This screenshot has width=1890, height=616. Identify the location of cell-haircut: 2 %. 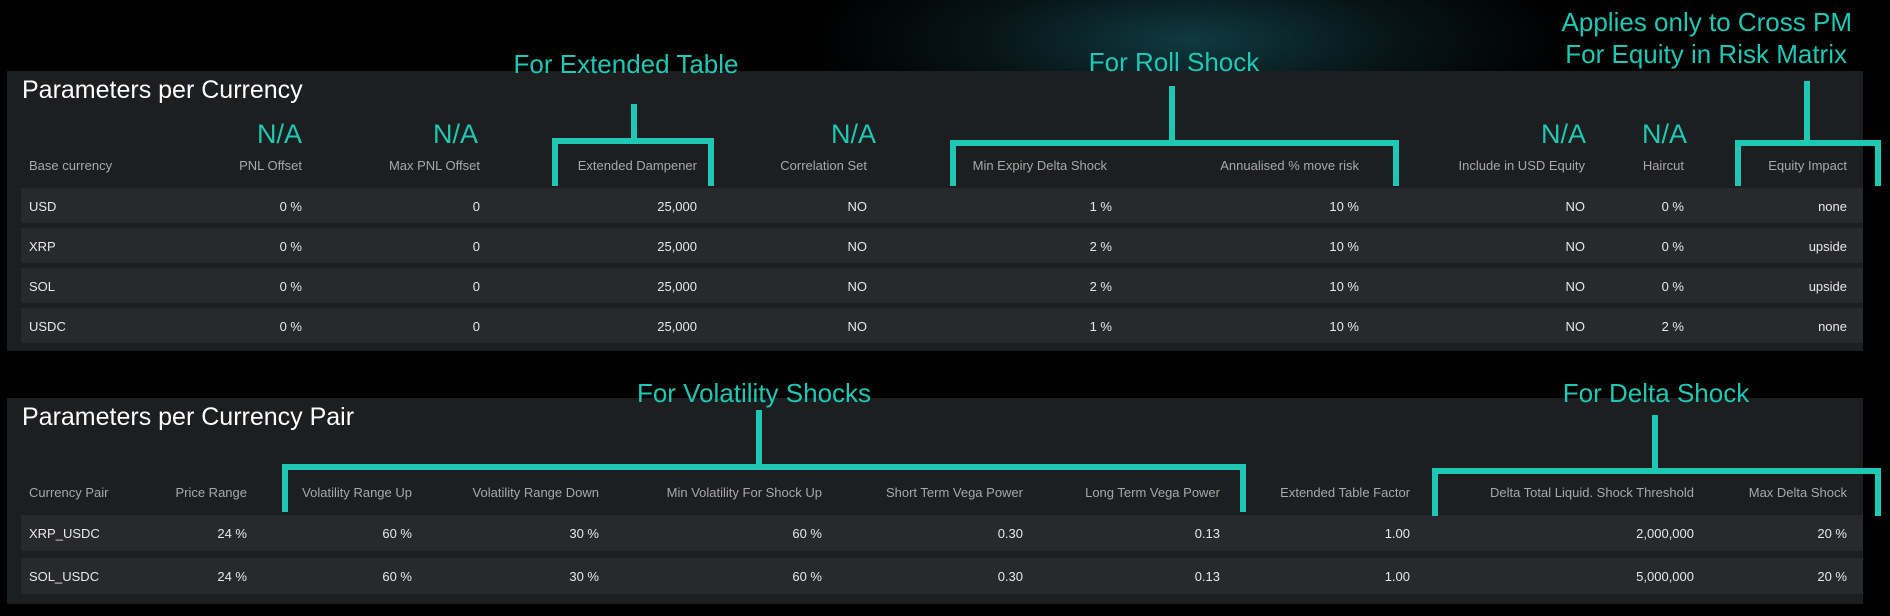
(1672, 326).